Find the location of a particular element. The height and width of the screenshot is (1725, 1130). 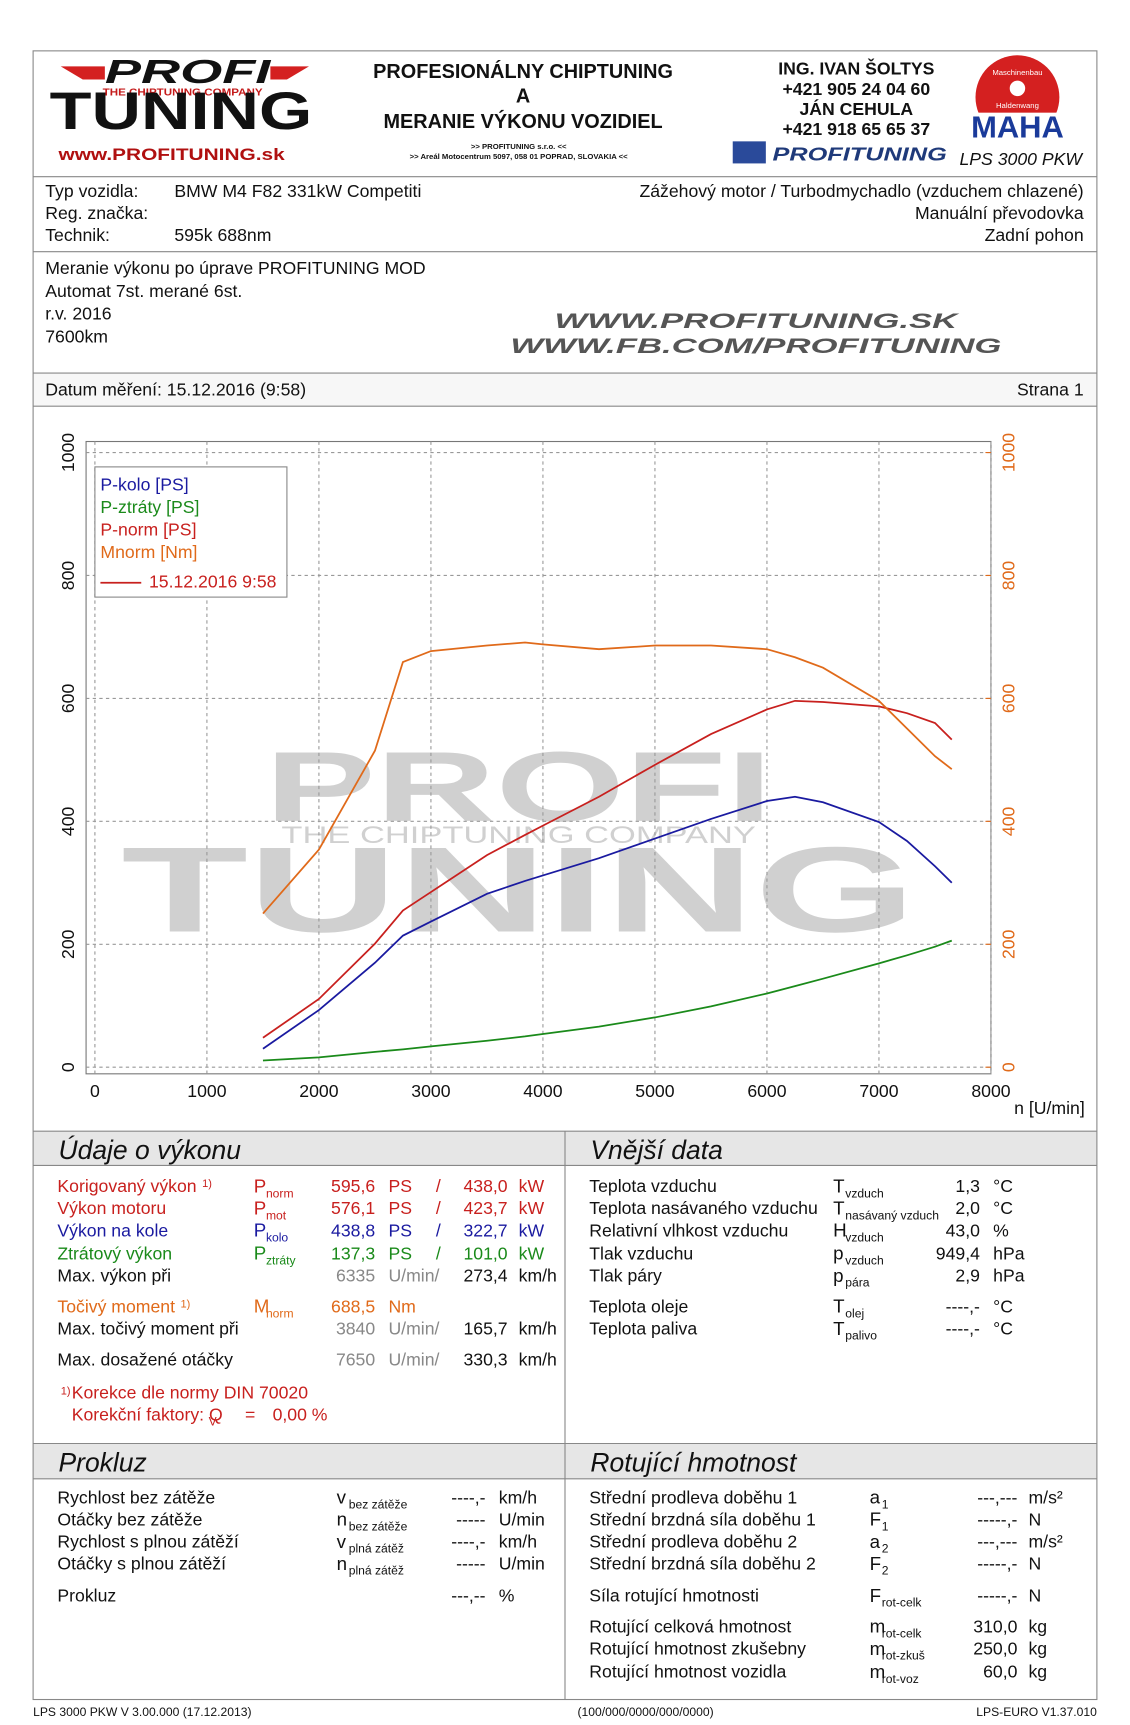

y2-tick-label: 800 is located at coordinates (1008, 576).